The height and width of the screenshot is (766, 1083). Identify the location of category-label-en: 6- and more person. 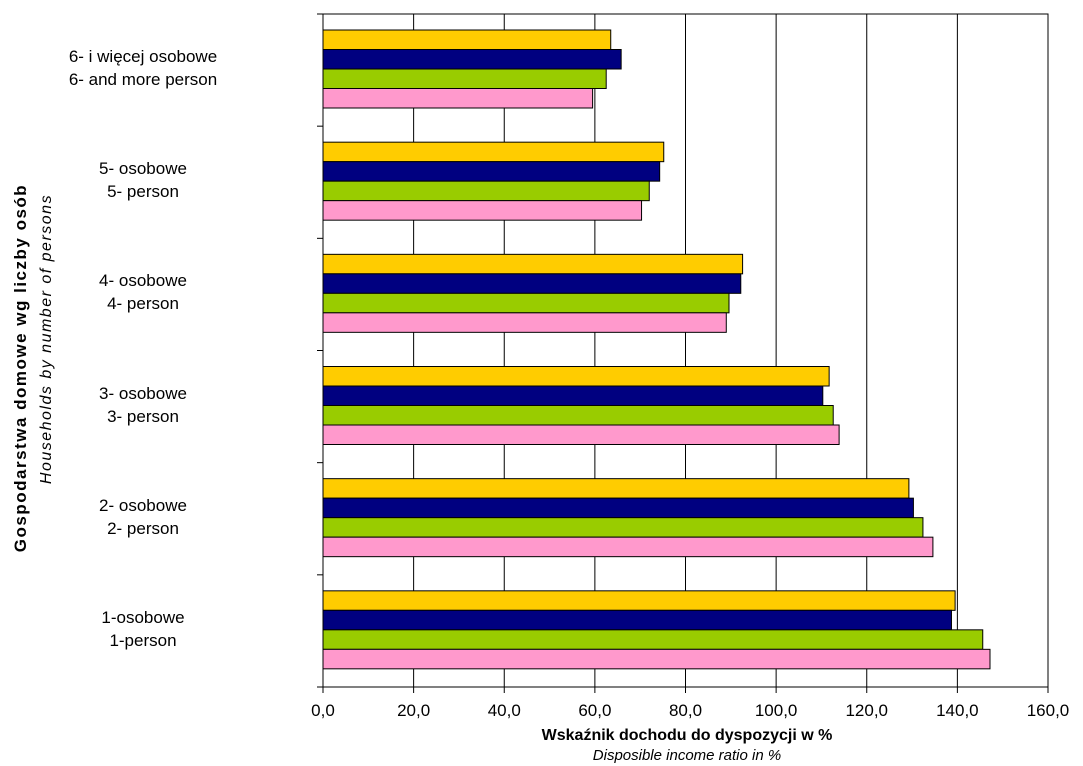
(143, 79).